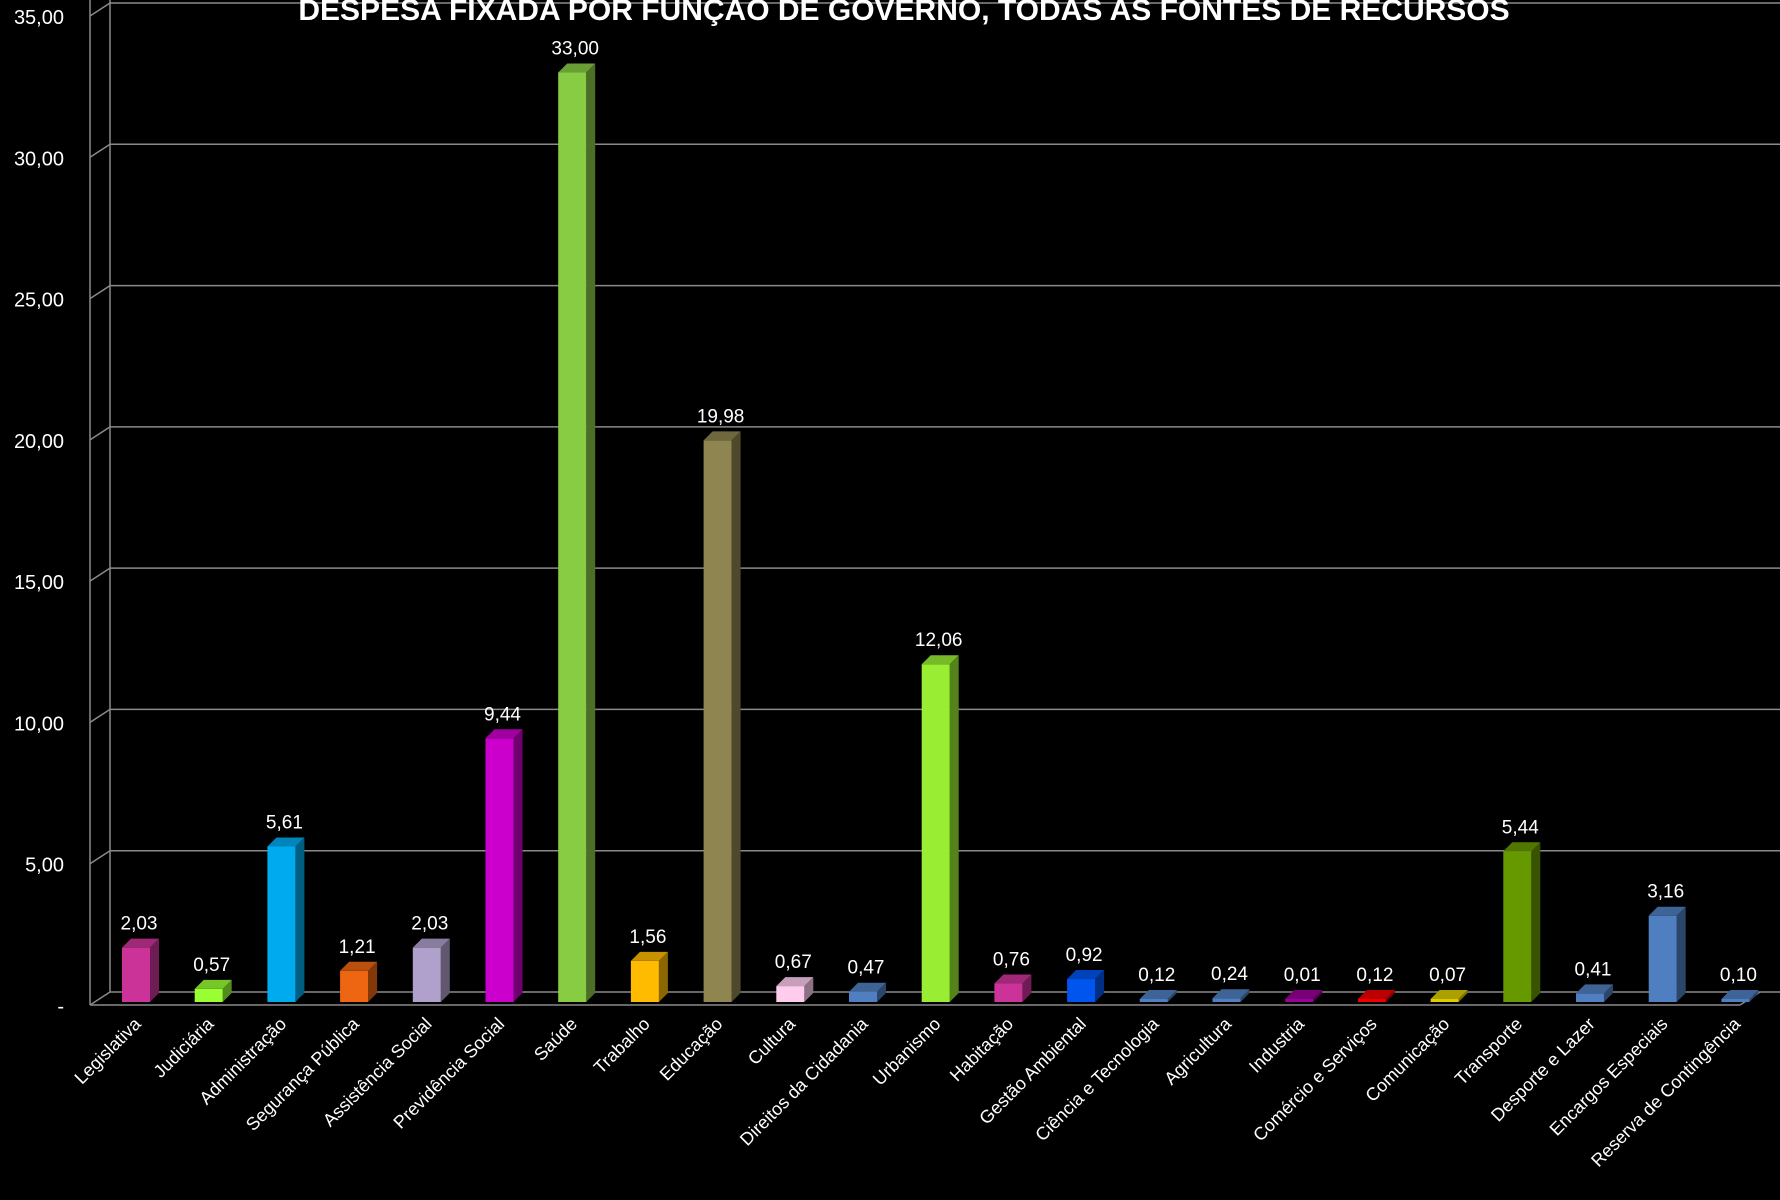  What do you see at coordinates (793, 962) in the screenshot?
I see `data-label: 0,67` at bounding box center [793, 962].